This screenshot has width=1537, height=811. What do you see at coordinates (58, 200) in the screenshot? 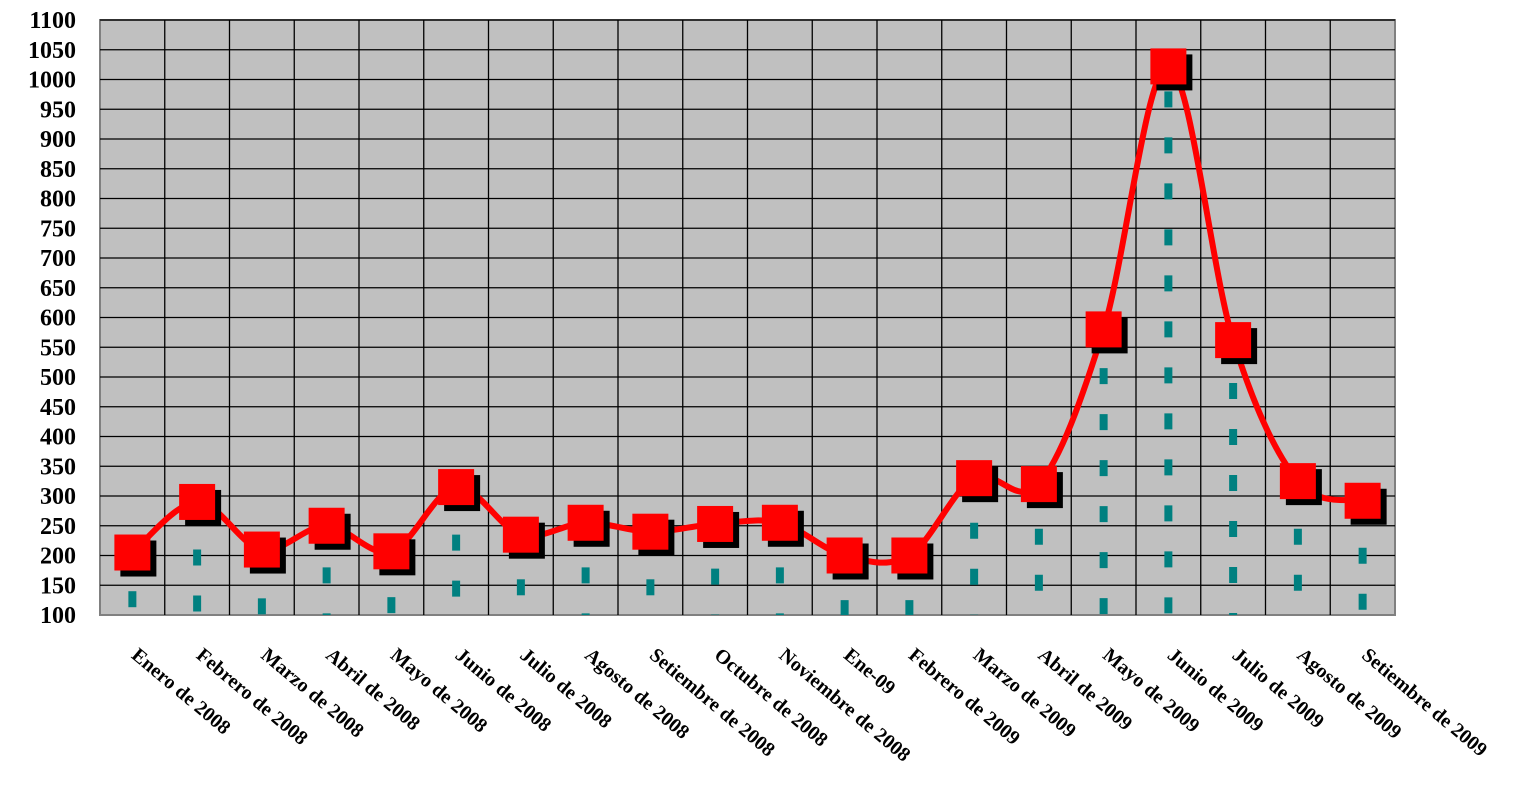
I see `y-tick-label: 800` at bounding box center [58, 200].